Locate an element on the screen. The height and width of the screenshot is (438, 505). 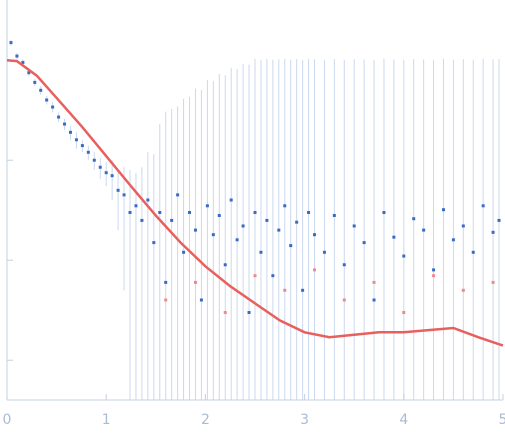
x-tick-label: 2 is located at coordinates (205, 420).